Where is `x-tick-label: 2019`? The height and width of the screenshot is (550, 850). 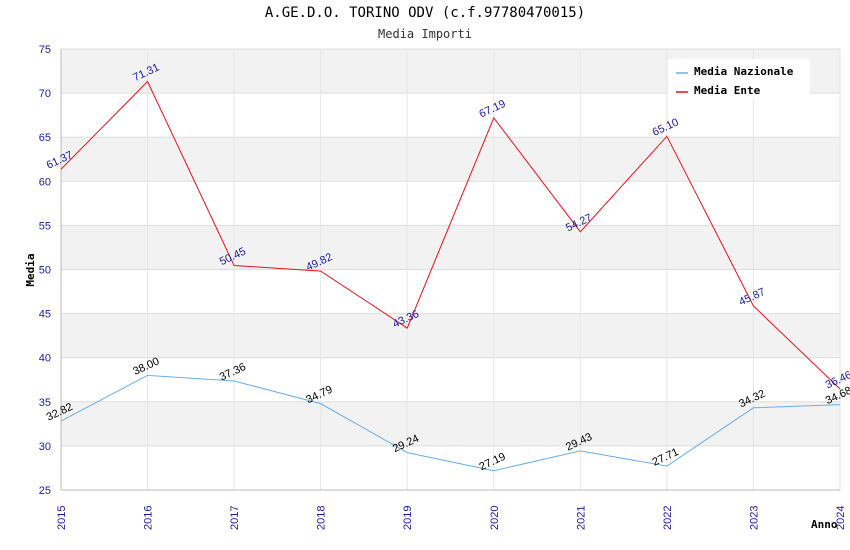
x-tick-label: 2019 is located at coordinates (408, 518).